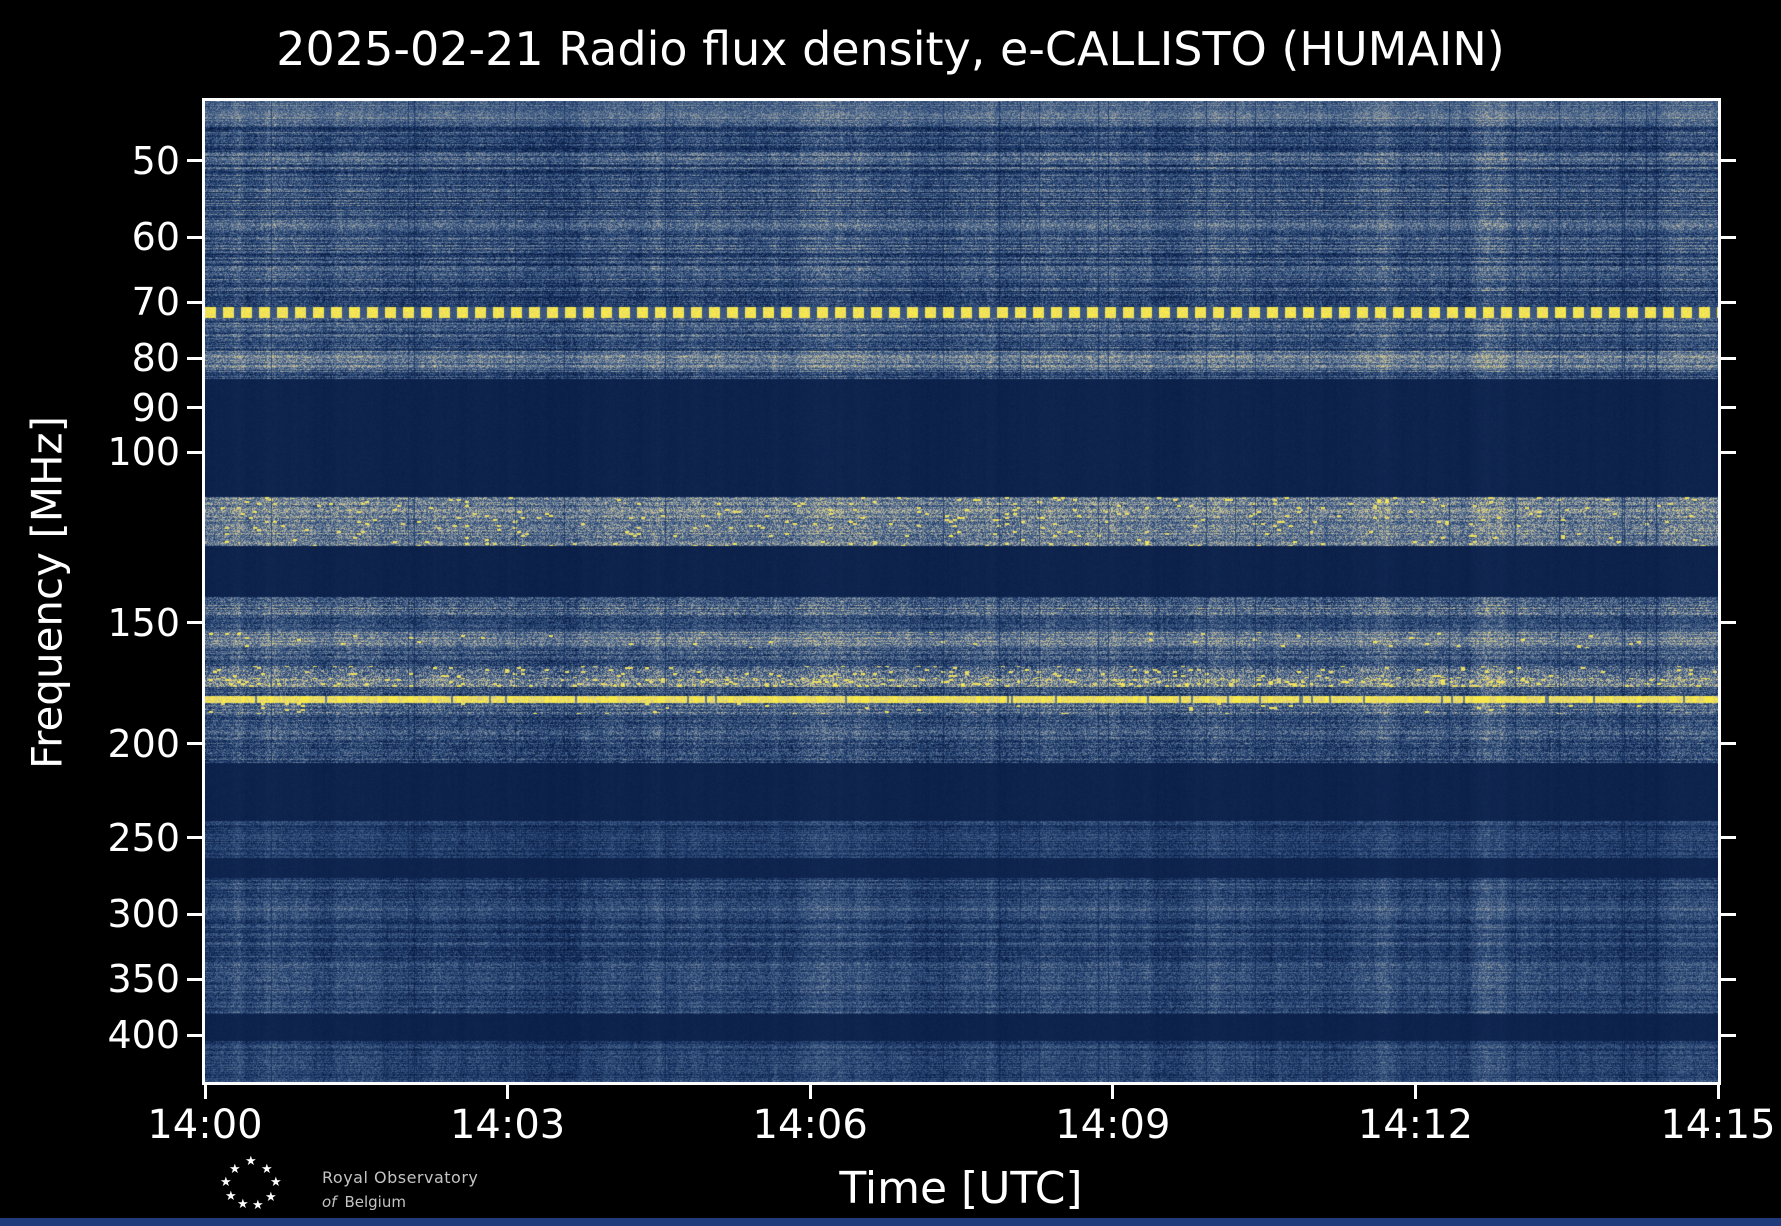 This screenshot has height=1226, width=1781. What do you see at coordinates (250, 1184) in the screenshot?
I see `rob-logo-stars: ★ ★ ★ ★ ★ ★ ★ ★ ★` at bounding box center [250, 1184].